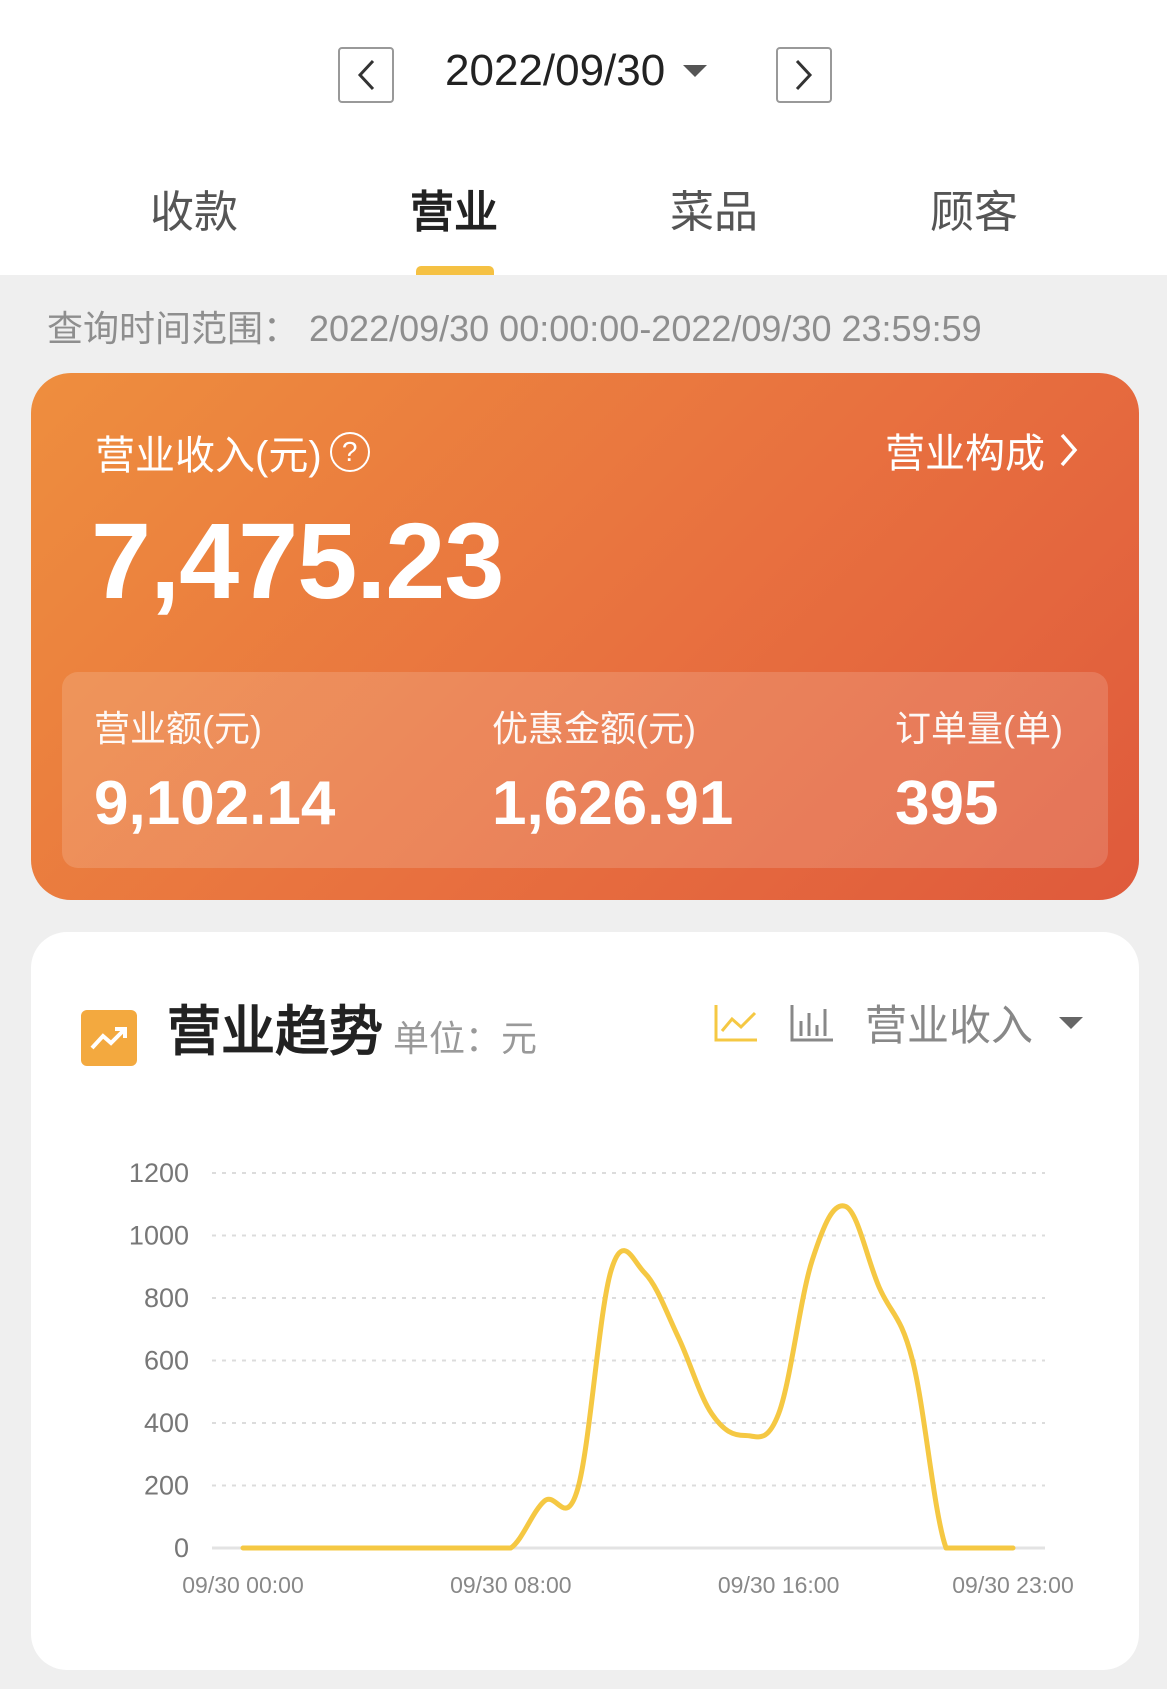 The image size is (1167, 1689). I want to click on x-tick-label: 09/30 23:00, so click(1013, 1585).